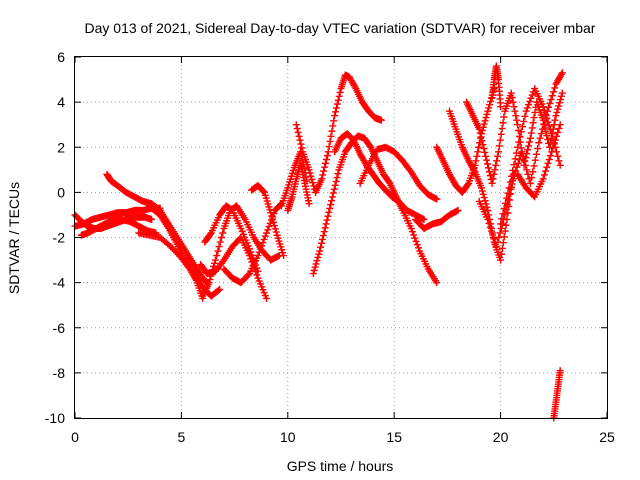 Image resolution: width=640 pixels, height=480 pixels. Describe the element at coordinates (607, 437) in the screenshot. I see `x-tick-label: 25` at that location.